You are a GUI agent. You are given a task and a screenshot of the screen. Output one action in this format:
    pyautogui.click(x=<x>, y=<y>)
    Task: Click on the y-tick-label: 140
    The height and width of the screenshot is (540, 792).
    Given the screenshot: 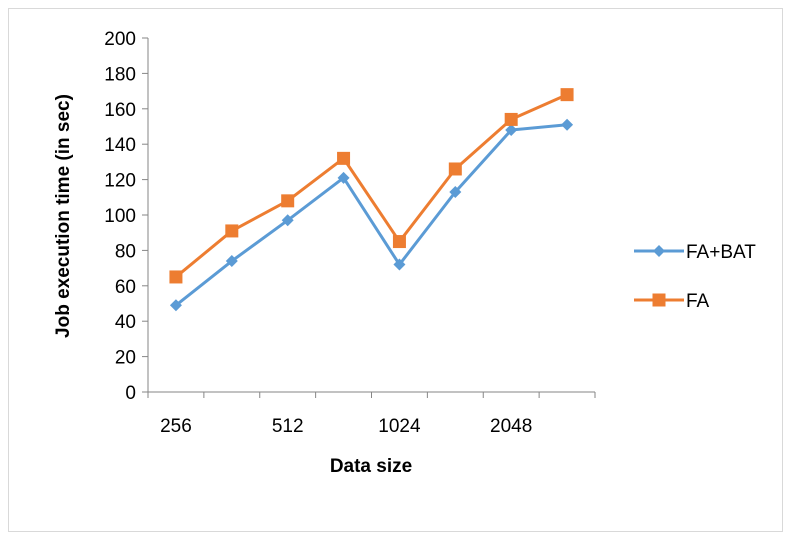 What is the action you would take?
    pyautogui.click(x=120, y=145)
    